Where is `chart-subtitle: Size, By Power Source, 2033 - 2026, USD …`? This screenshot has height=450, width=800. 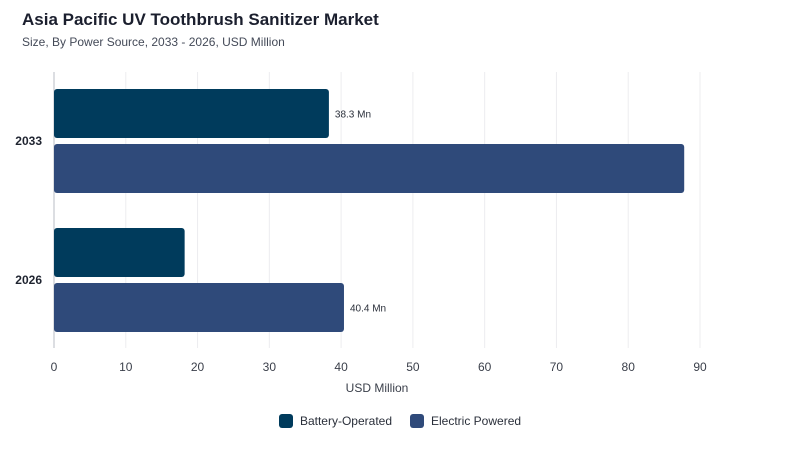
chart-subtitle: Size, By Power Source, 2033 - 2026, USD … is located at coordinates (153, 42).